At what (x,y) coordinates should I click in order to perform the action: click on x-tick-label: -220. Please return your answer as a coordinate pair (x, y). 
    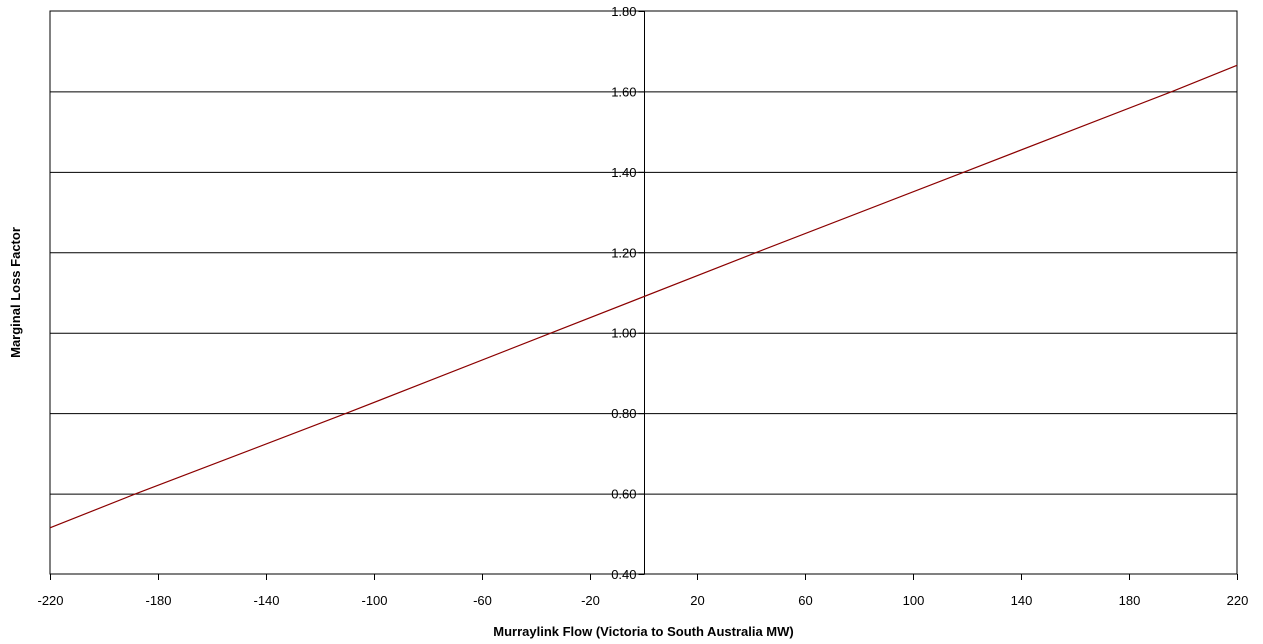
    Looking at the image, I should click on (50, 600).